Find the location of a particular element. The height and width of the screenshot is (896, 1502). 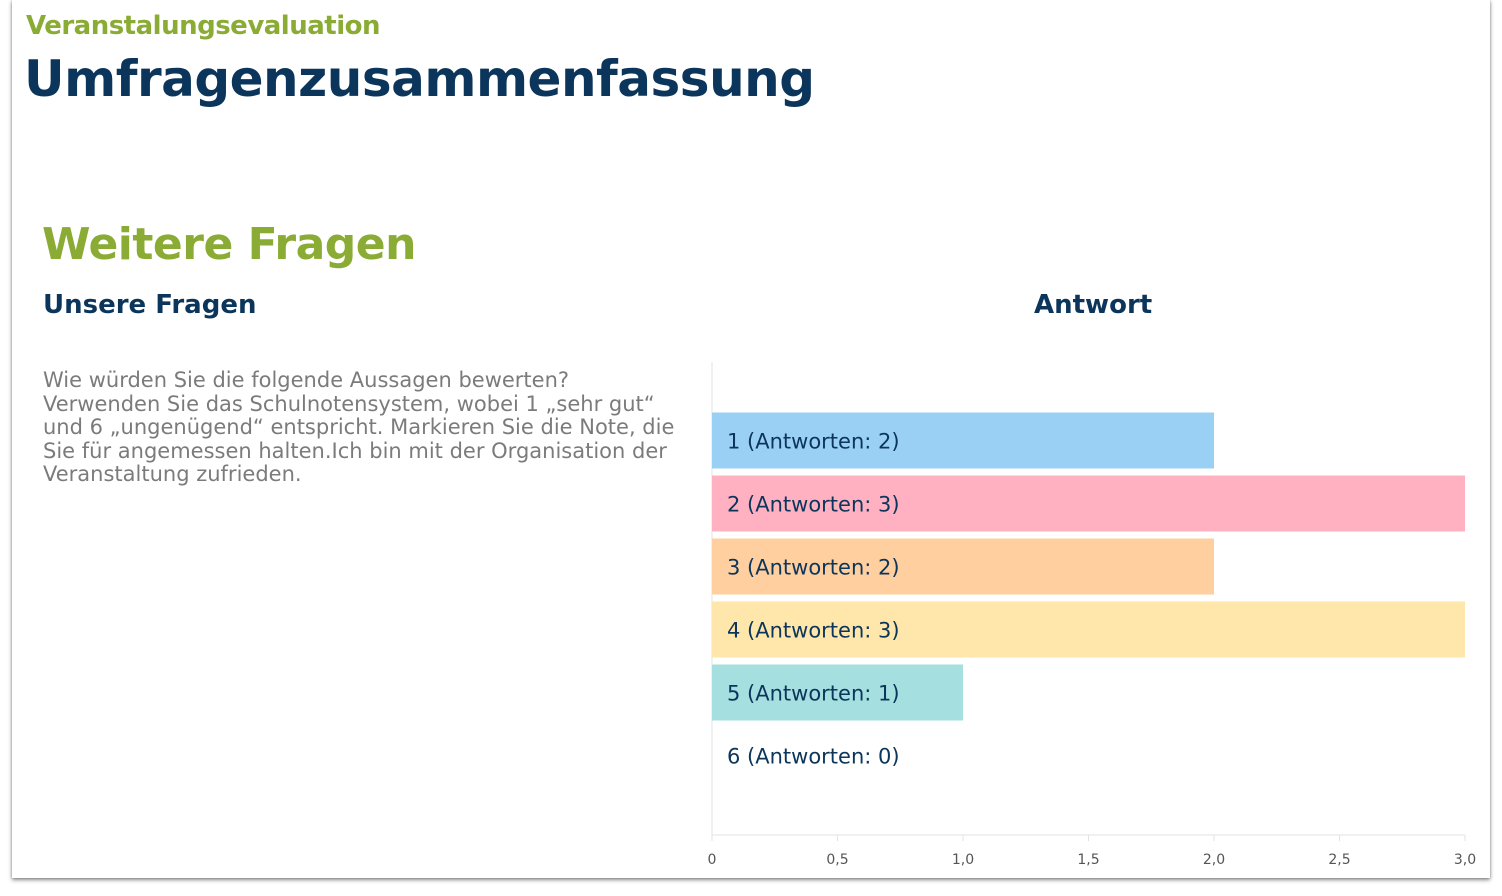

x-tick-label-4: 2,0 is located at coordinates (1214, 860).